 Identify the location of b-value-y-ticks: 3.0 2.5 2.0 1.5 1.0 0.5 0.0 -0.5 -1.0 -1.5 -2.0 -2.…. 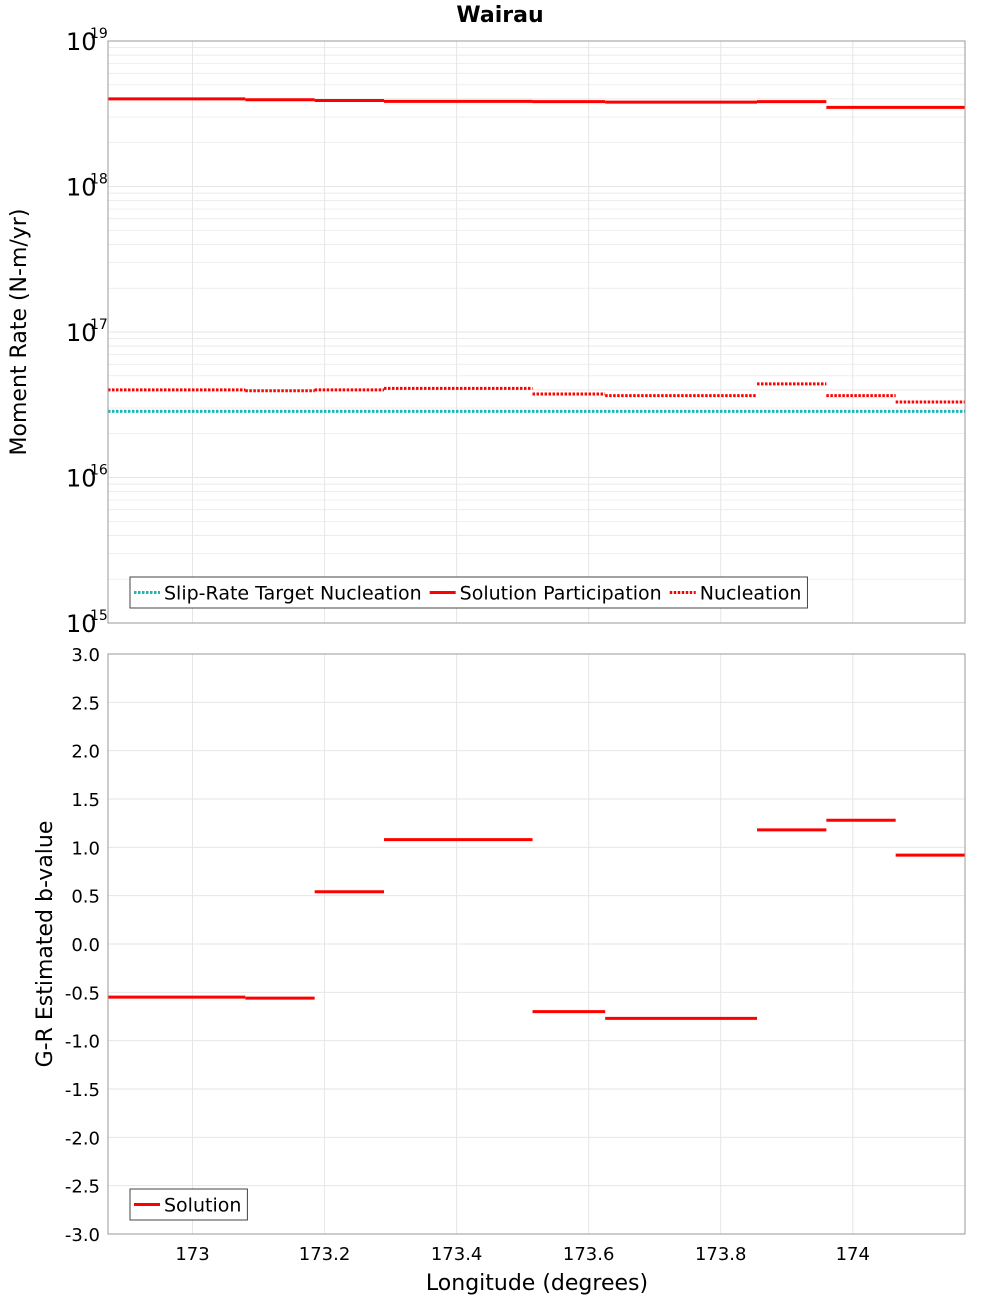
(82, 945).